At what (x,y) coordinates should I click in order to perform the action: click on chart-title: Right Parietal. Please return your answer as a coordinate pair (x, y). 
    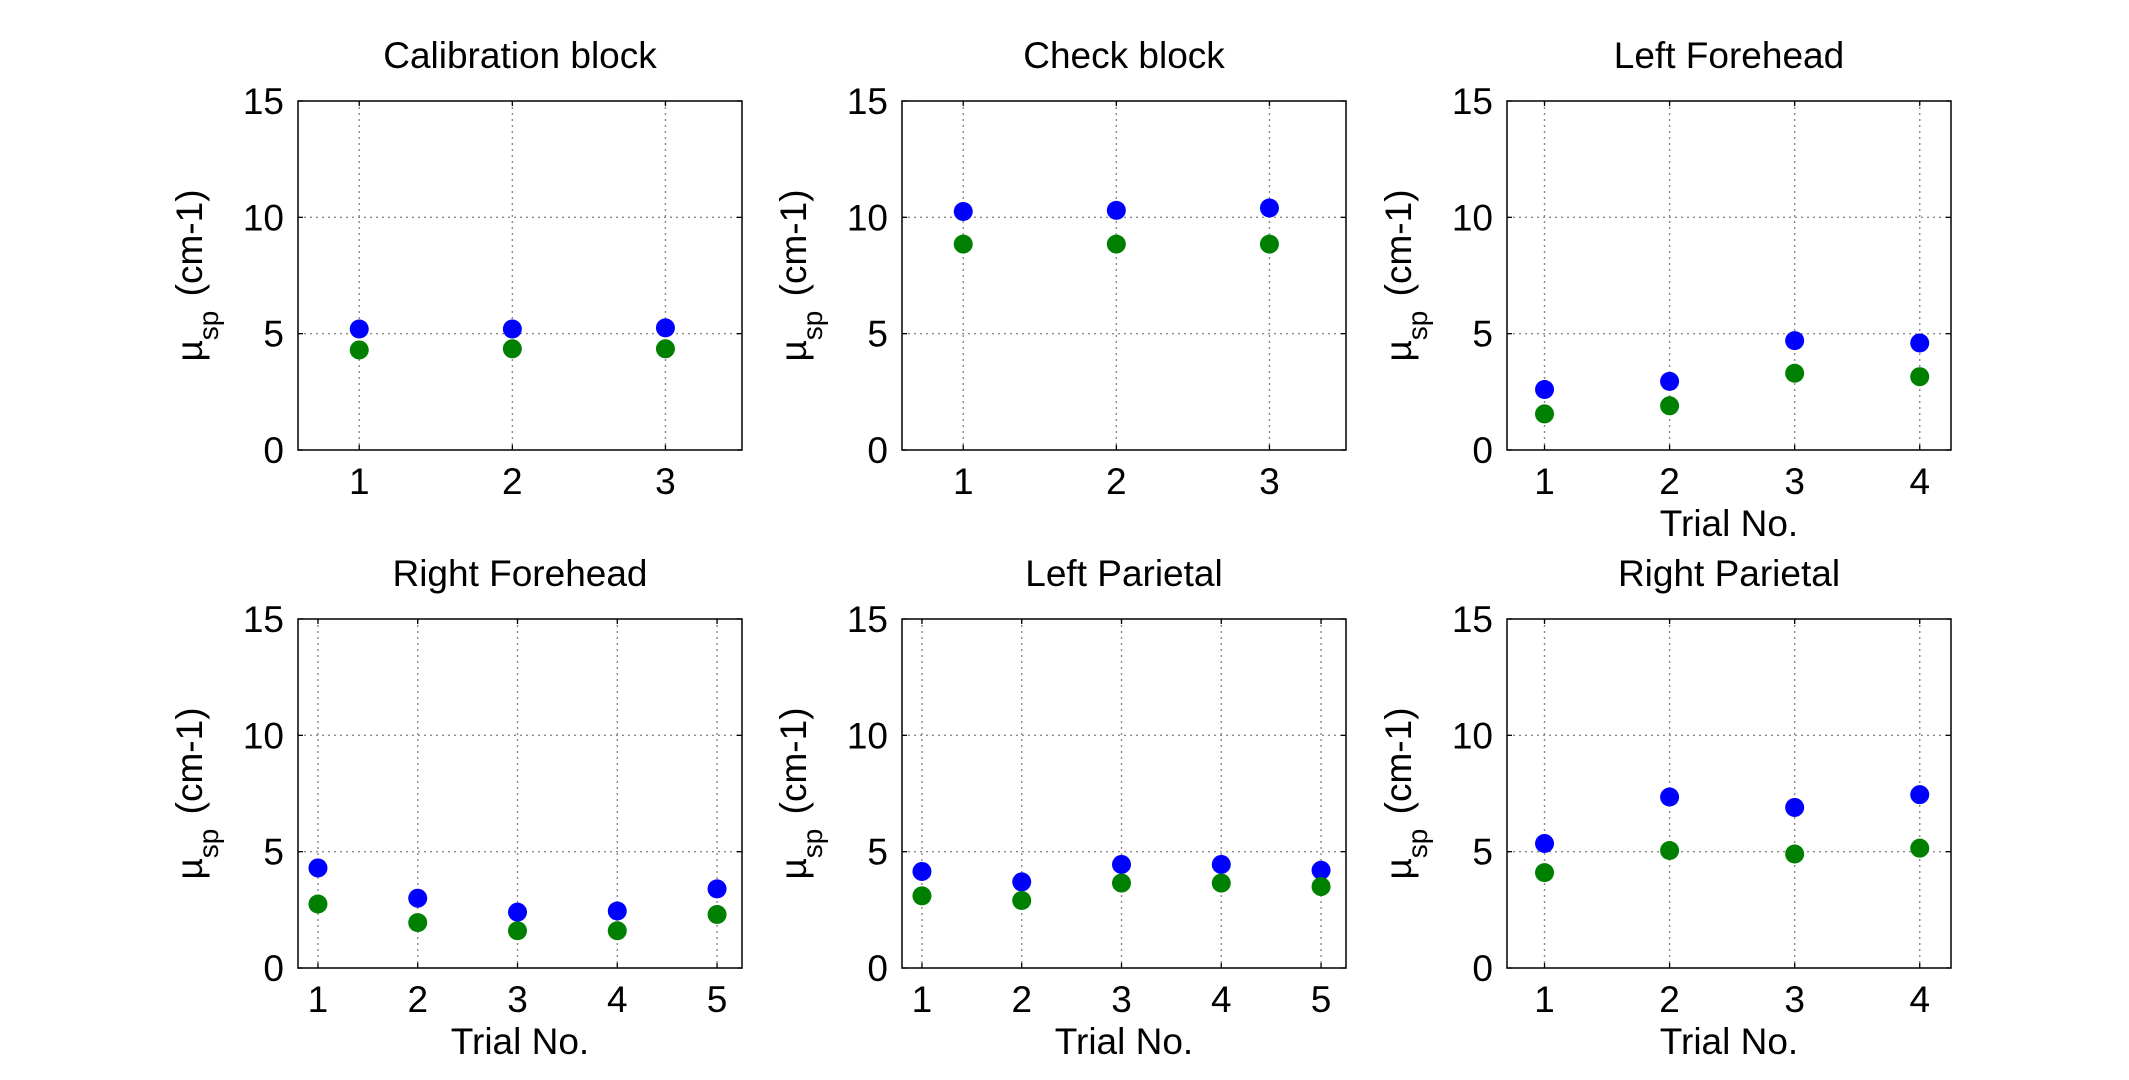
    Looking at the image, I should click on (1729, 573).